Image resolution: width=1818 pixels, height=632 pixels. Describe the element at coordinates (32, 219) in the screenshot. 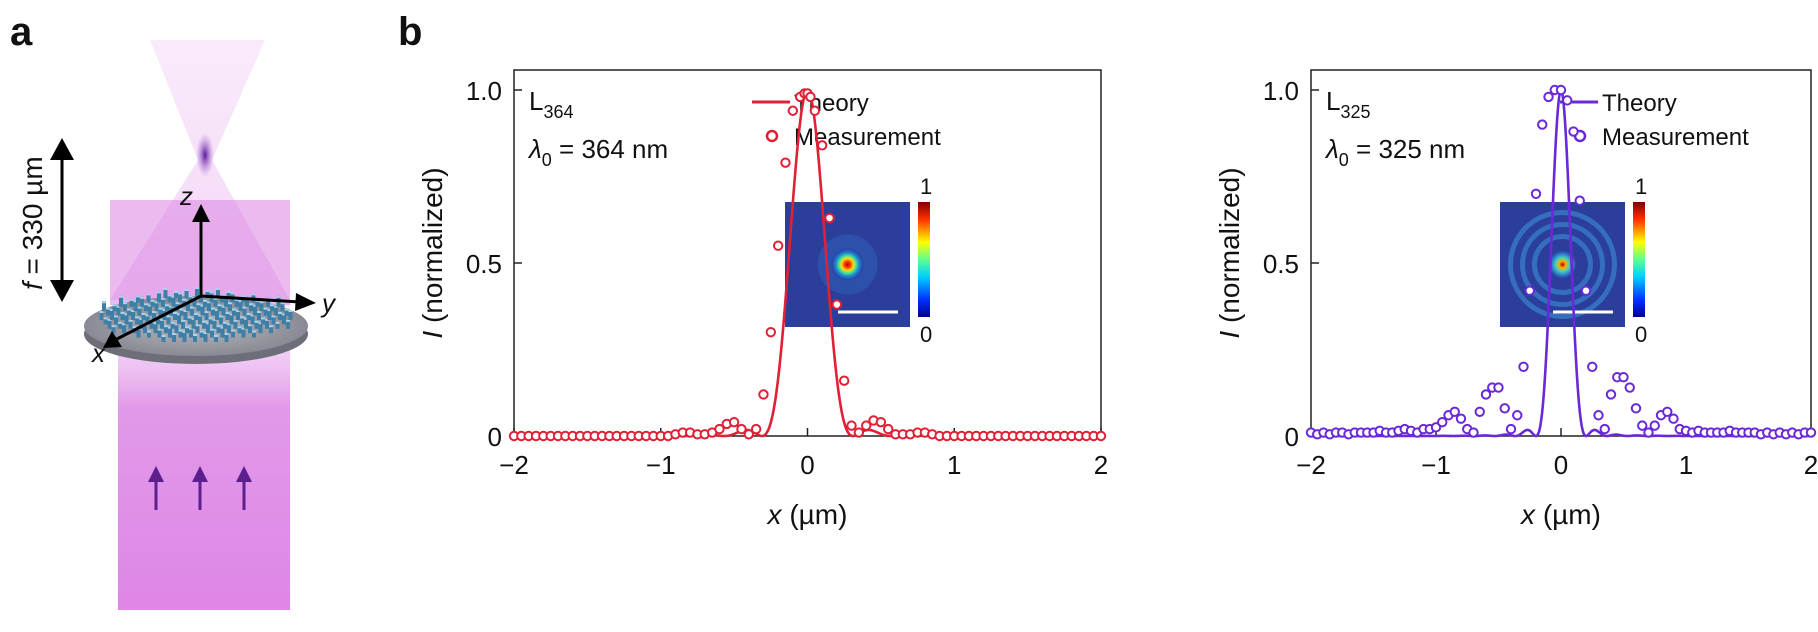

I see `focal-length-value: = 330 µm` at that location.